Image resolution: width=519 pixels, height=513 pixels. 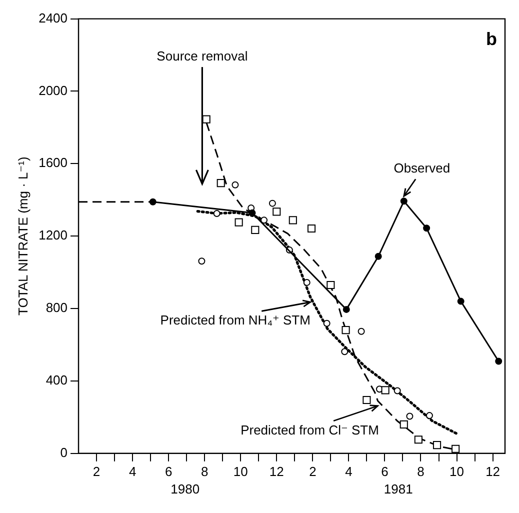 What do you see at coordinates (235, 320) in the screenshot?
I see `annotation: Predicted from NH₄⁺ STM` at bounding box center [235, 320].